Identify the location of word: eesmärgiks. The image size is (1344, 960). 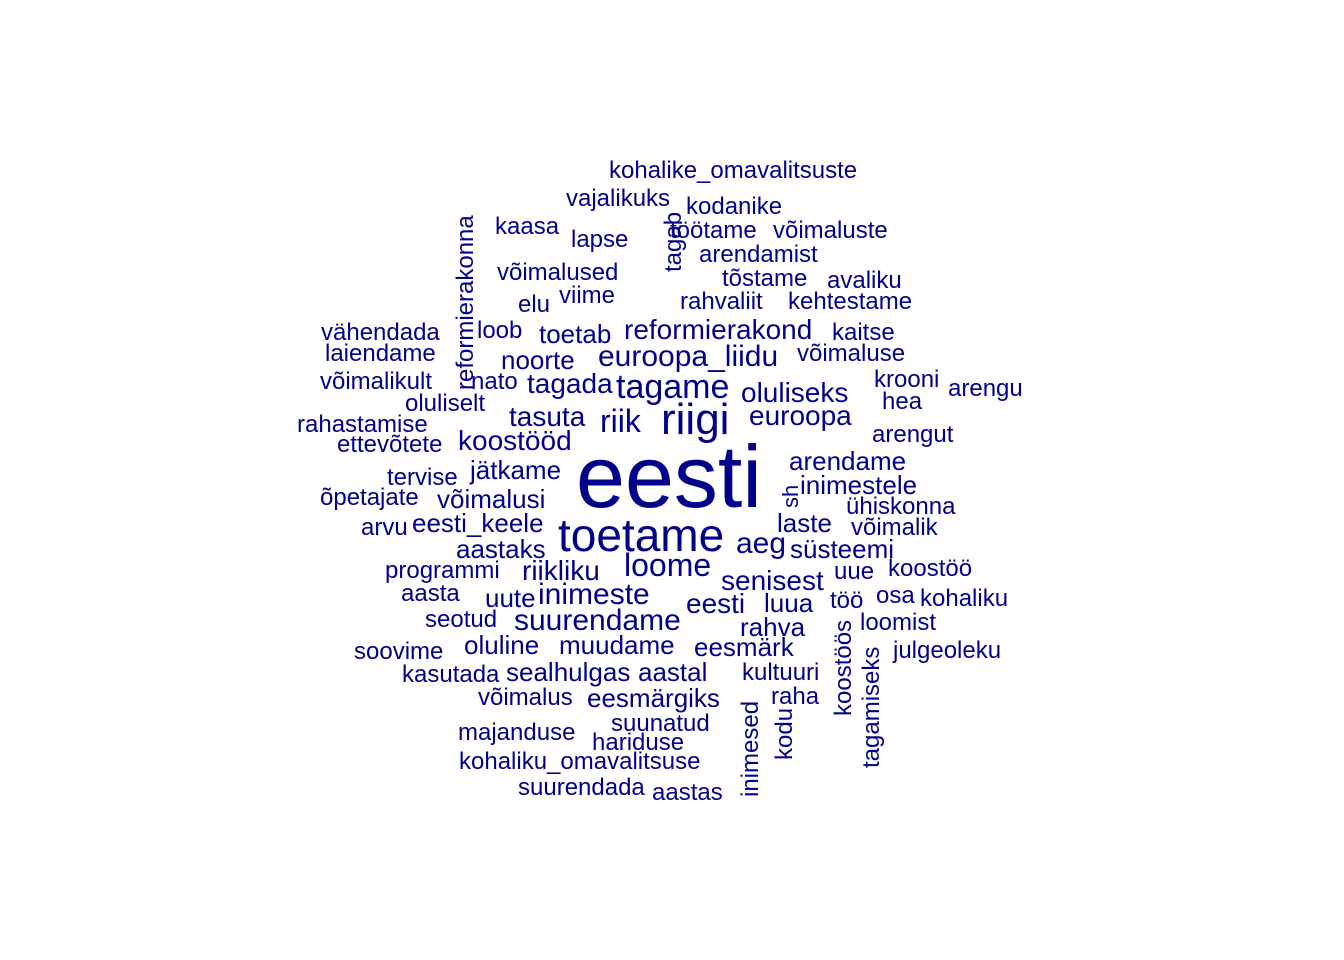
(653, 698).